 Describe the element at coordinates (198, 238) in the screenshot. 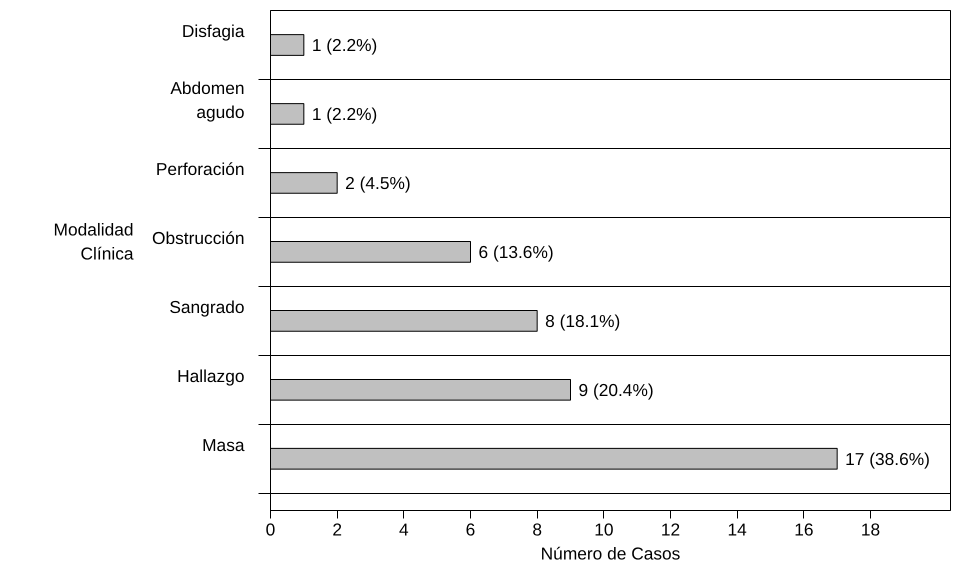

I see `y-tick-label: Obstrucción` at that location.